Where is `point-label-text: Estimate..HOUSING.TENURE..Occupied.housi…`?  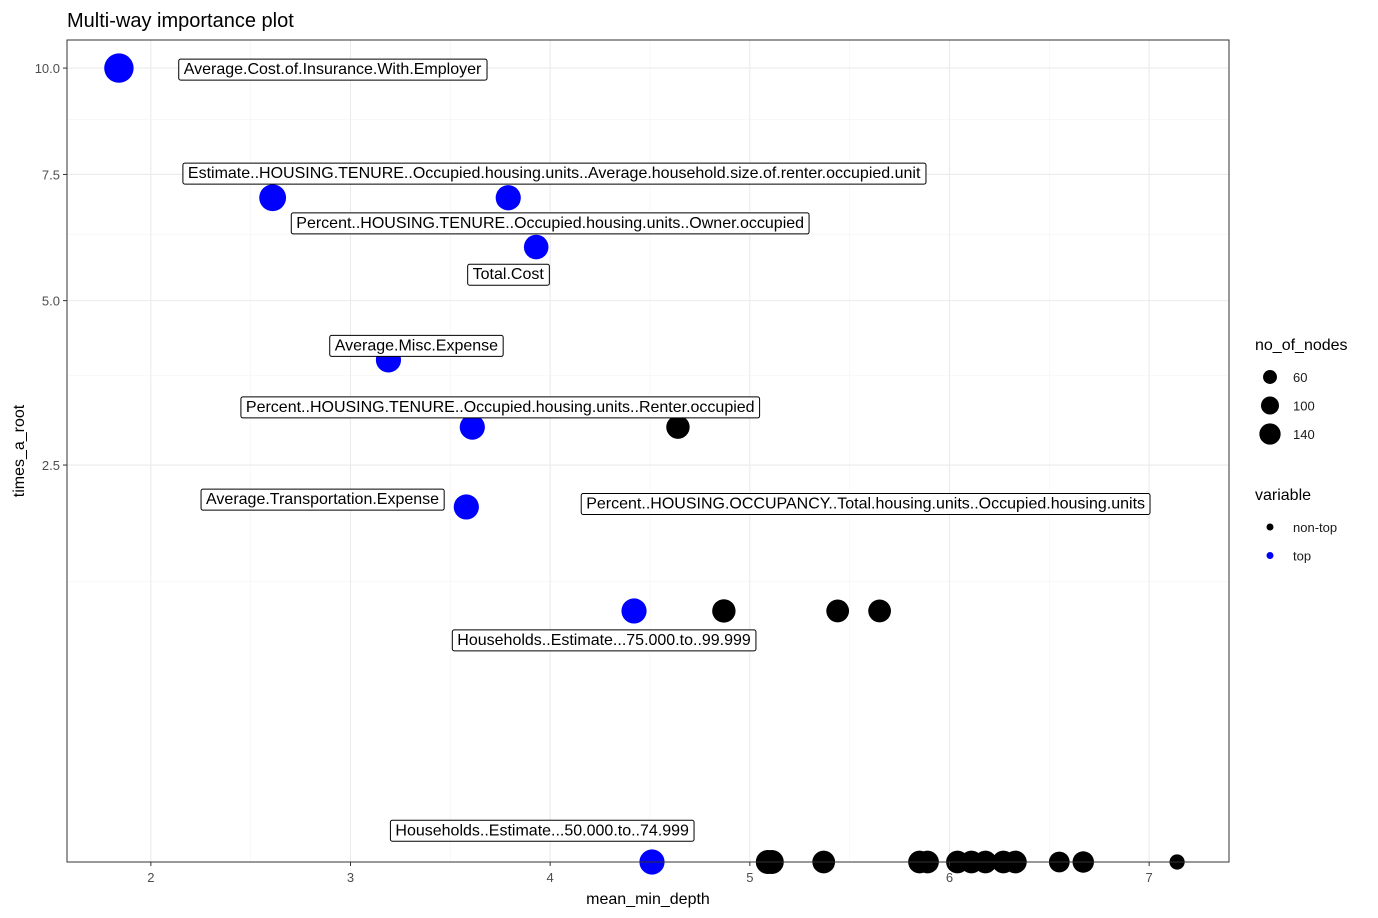 point-label-text: Estimate..HOUSING.TENURE..Occupied.housi… is located at coordinates (554, 173).